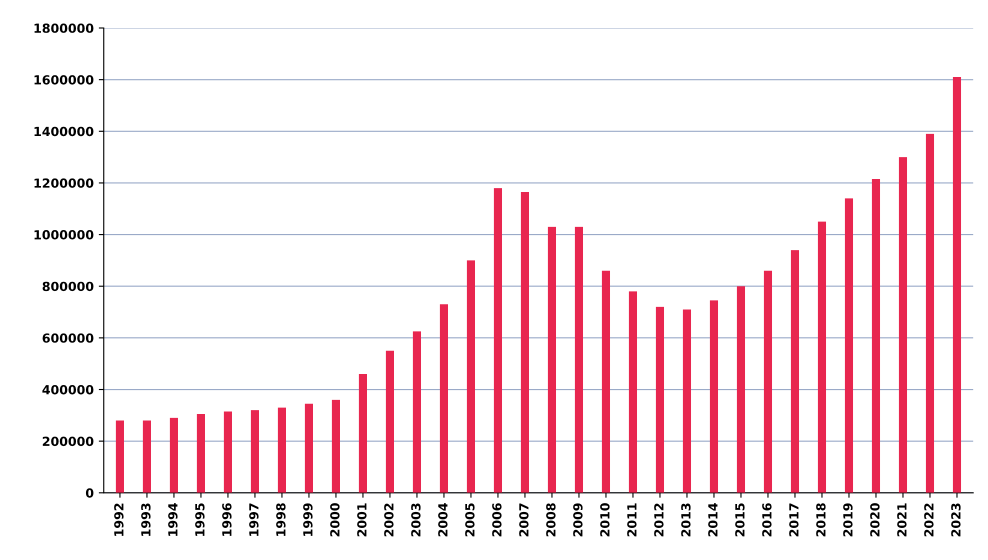 This screenshot has width=988, height=560. Describe the element at coordinates (956, 520) in the screenshot. I see `x-tick-label: 2023` at that location.